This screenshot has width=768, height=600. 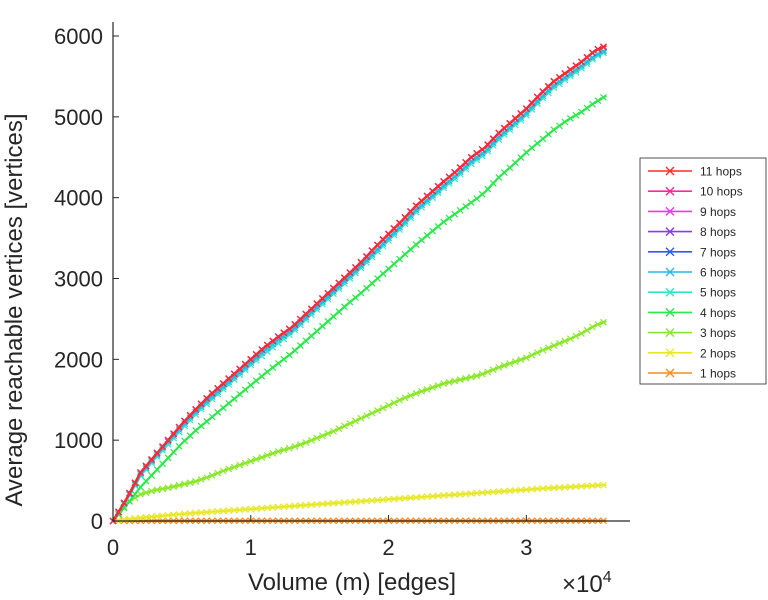 I want to click on legend-item: 11 hops, so click(x=695, y=172).